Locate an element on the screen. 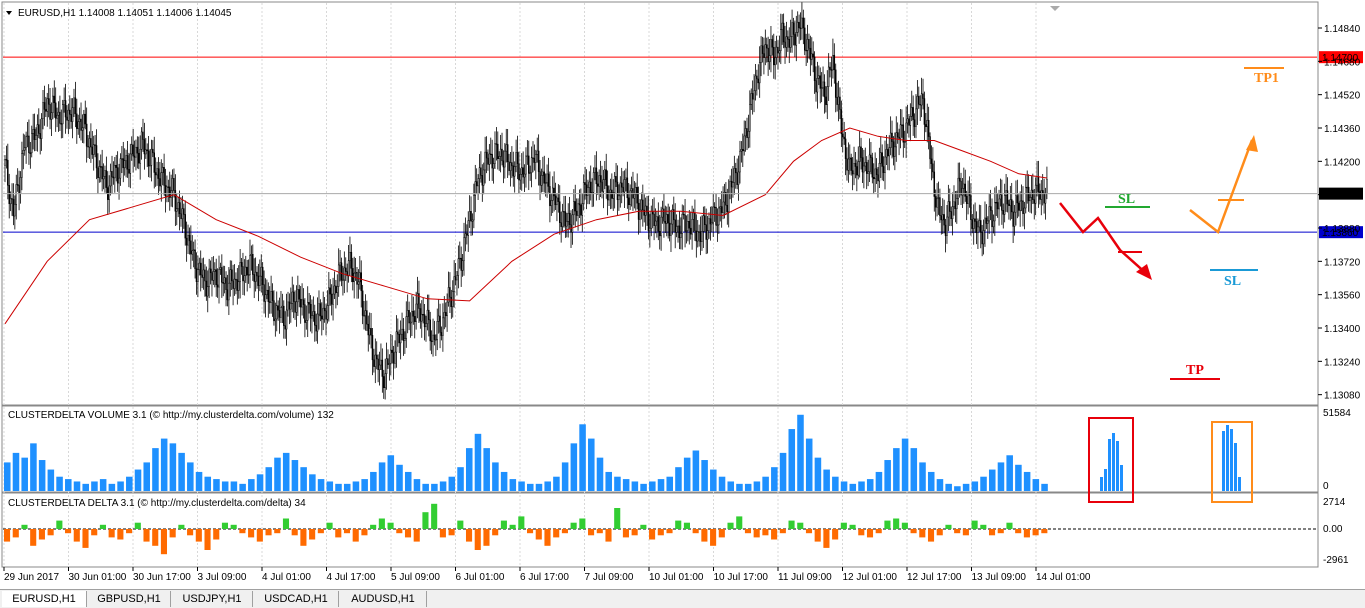 This screenshot has height=608, width=1365. tab-usdjpy: USDJPY,H1 is located at coordinates (212, 599).